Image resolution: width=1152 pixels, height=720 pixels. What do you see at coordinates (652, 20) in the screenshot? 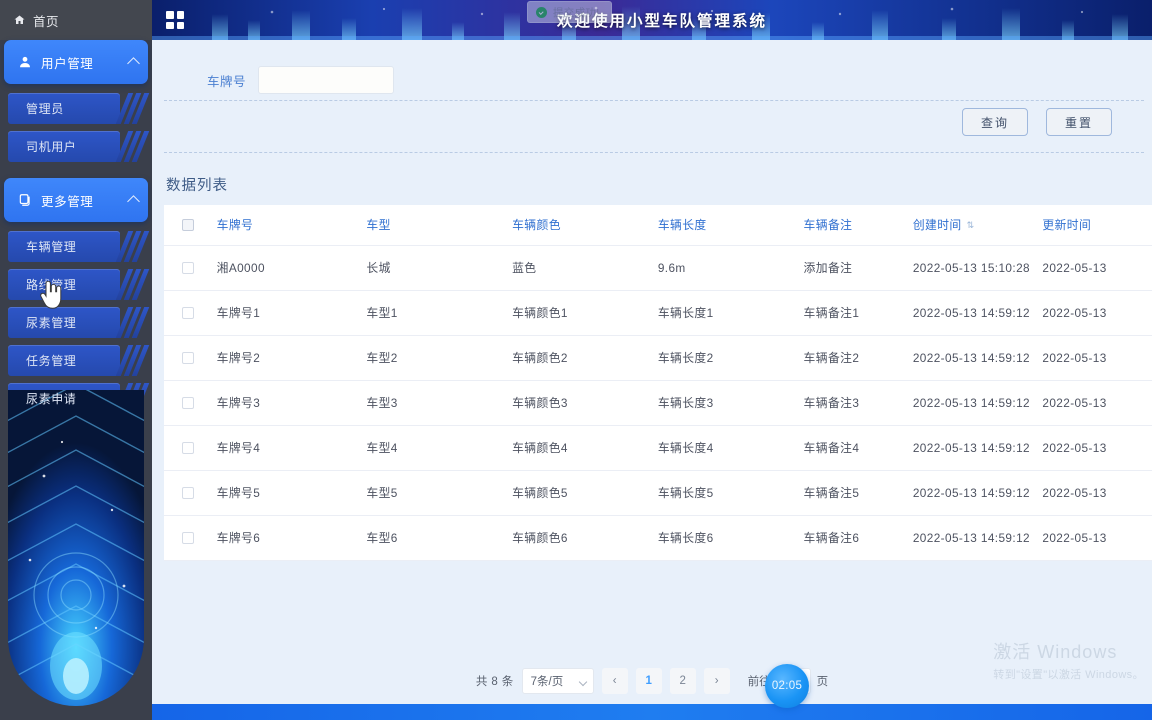
I see `header-background-image` at bounding box center [652, 20].